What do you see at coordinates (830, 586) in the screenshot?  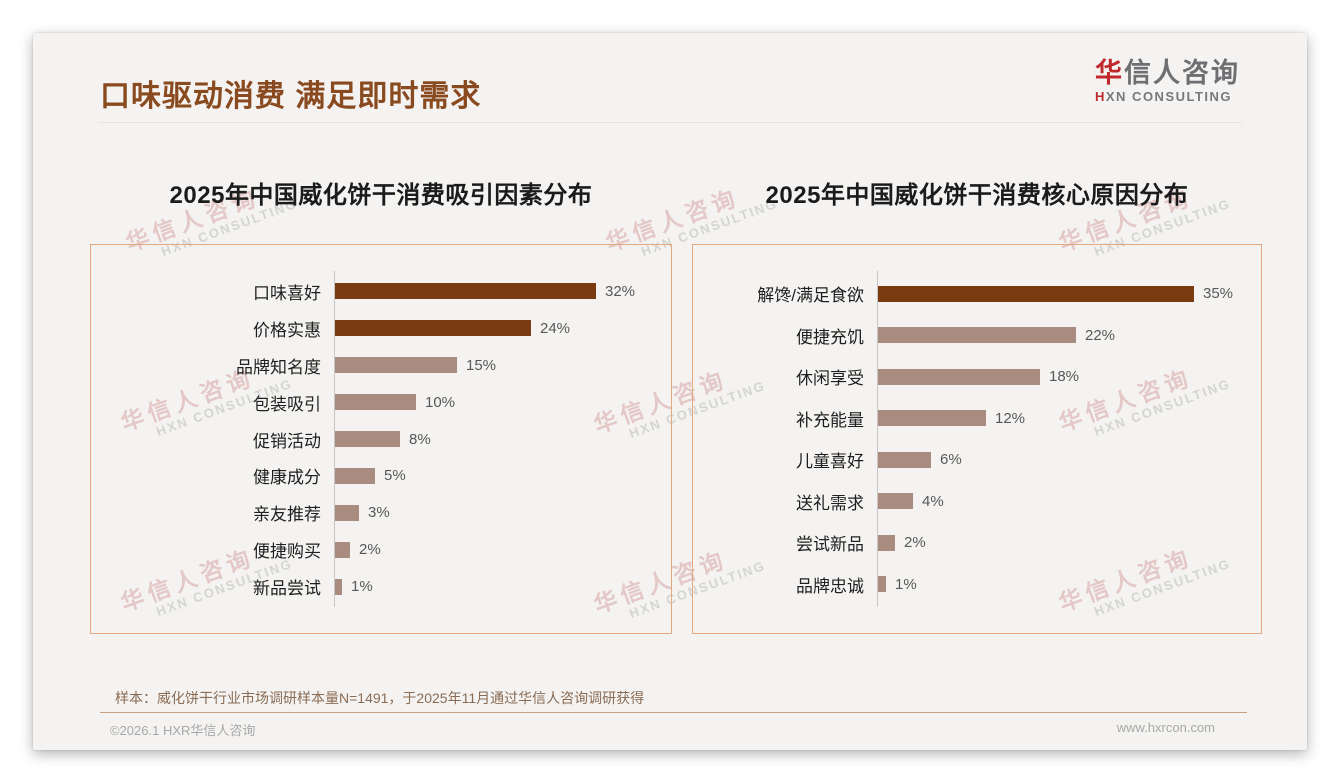 I see `category-label: 品牌忠诚` at bounding box center [830, 586].